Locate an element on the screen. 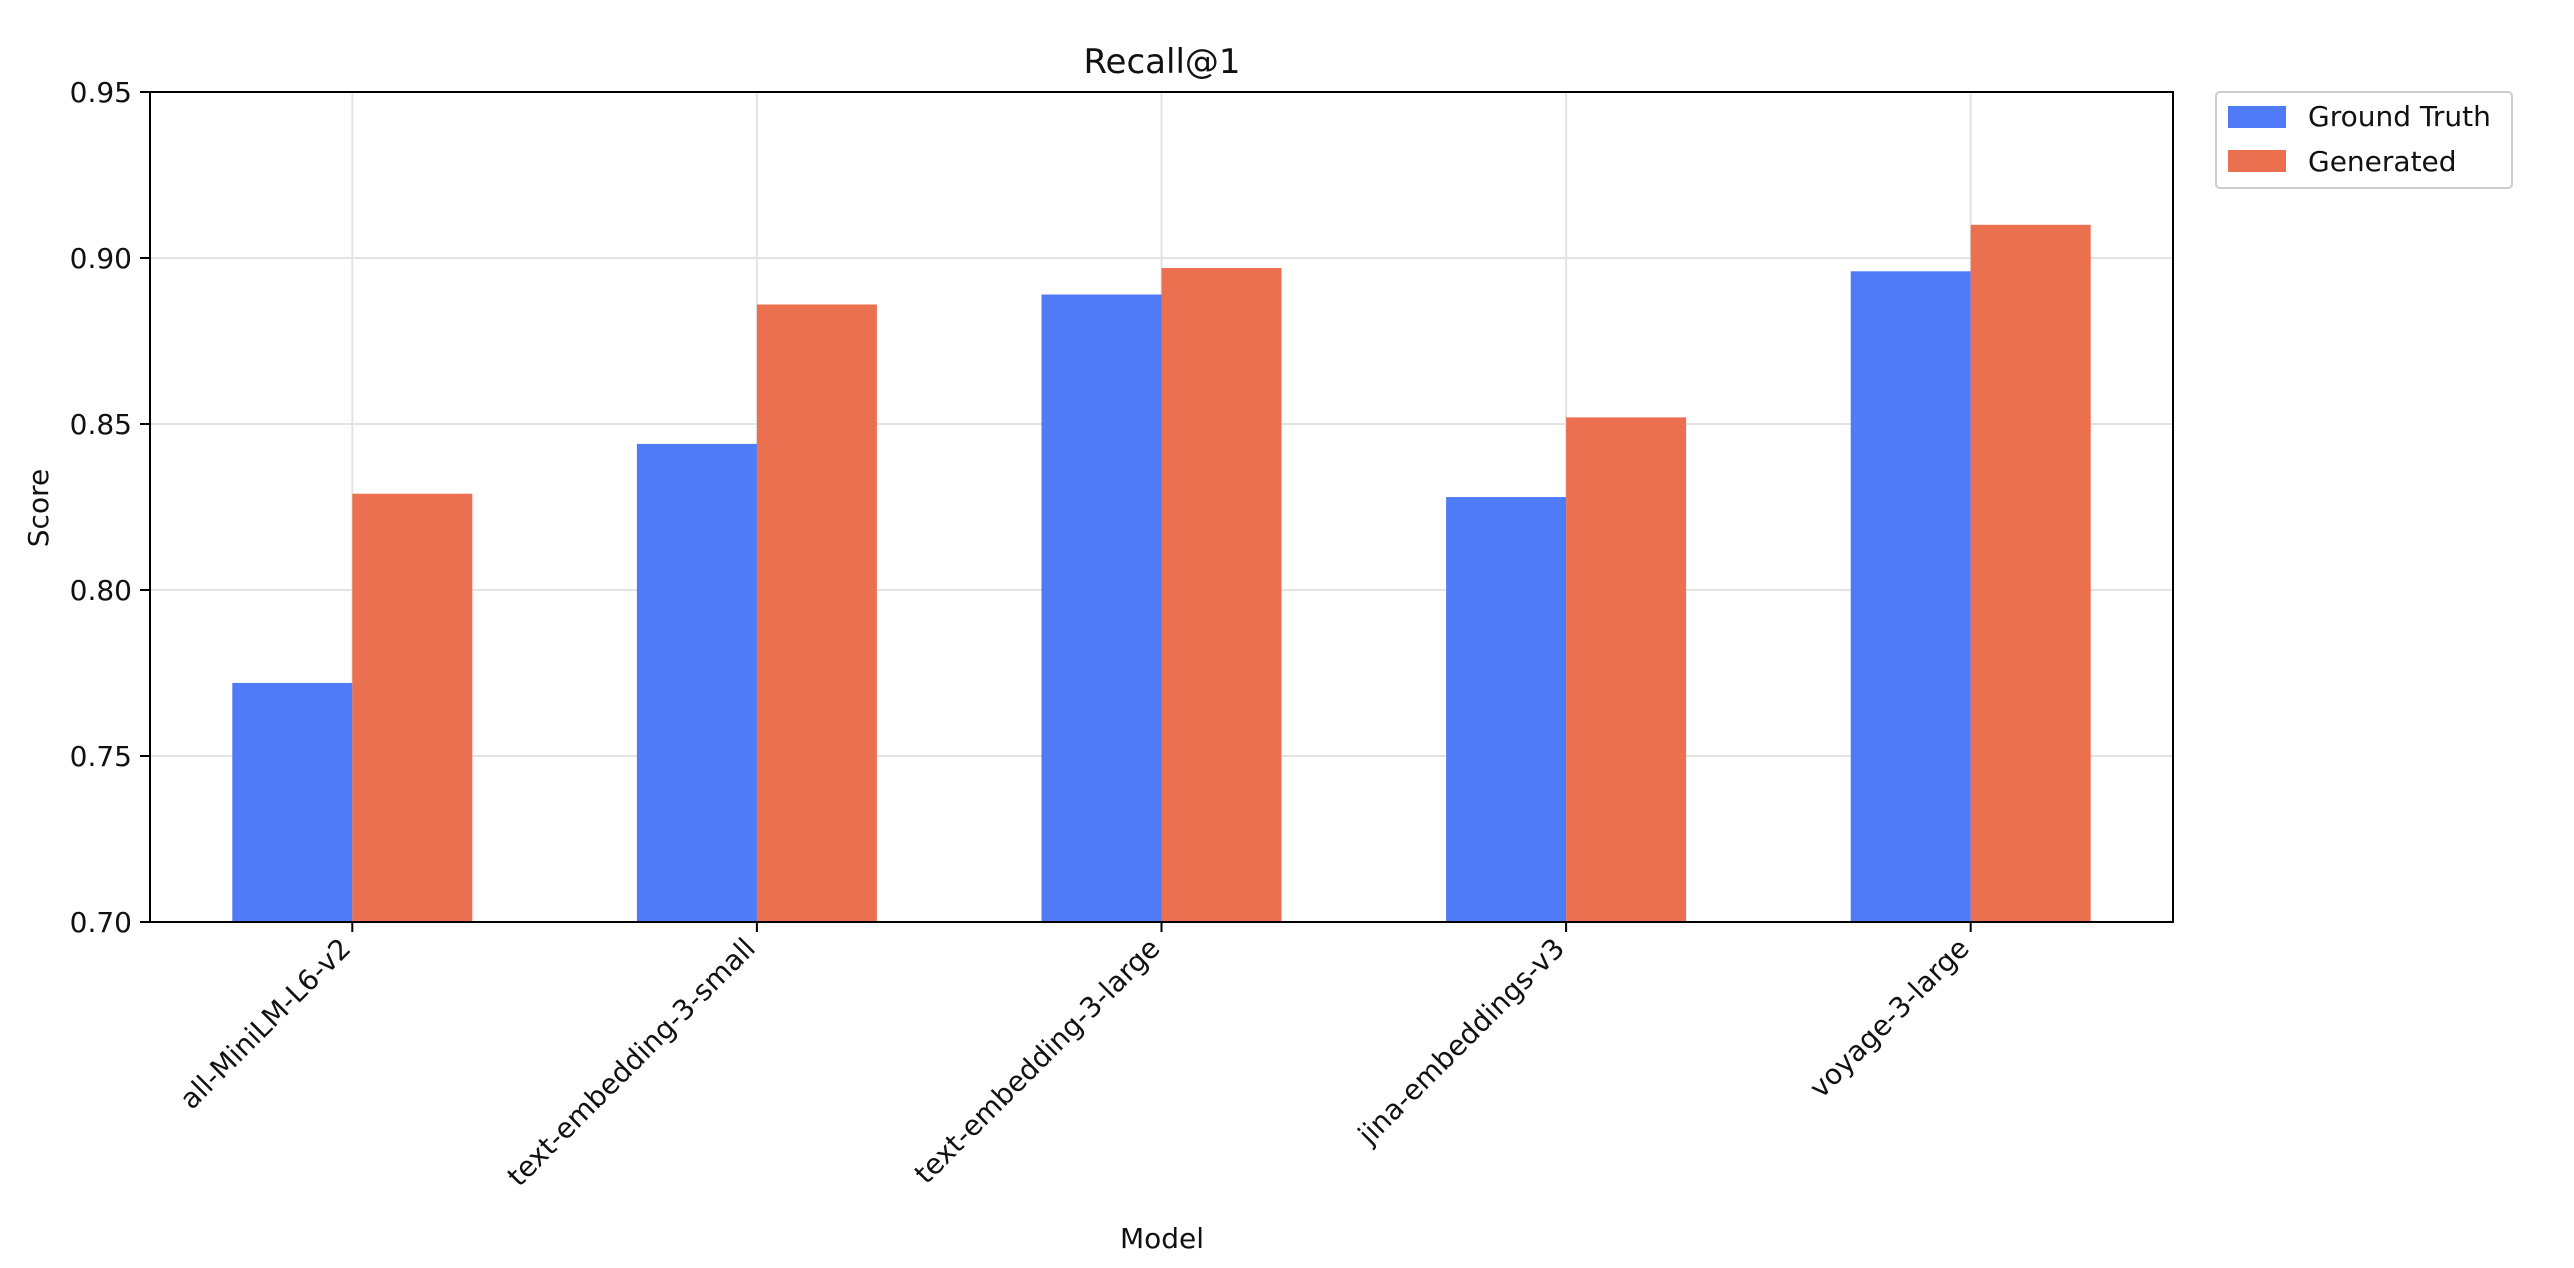 The width and height of the screenshot is (2574, 1268). y-tick-label: 0.75 is located at coordinates (101, 756).